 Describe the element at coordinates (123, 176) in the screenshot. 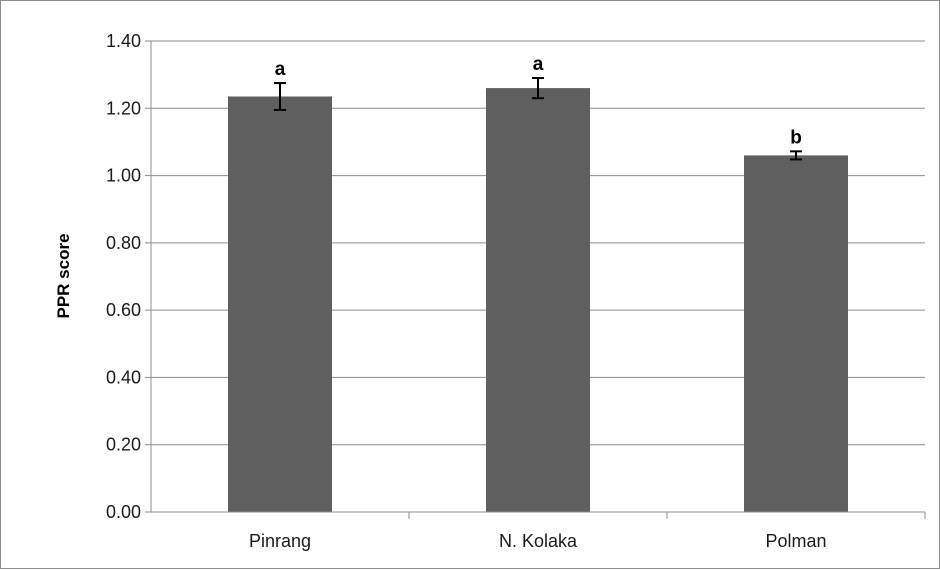

I see `y-tick-label: 1.00` at that location.